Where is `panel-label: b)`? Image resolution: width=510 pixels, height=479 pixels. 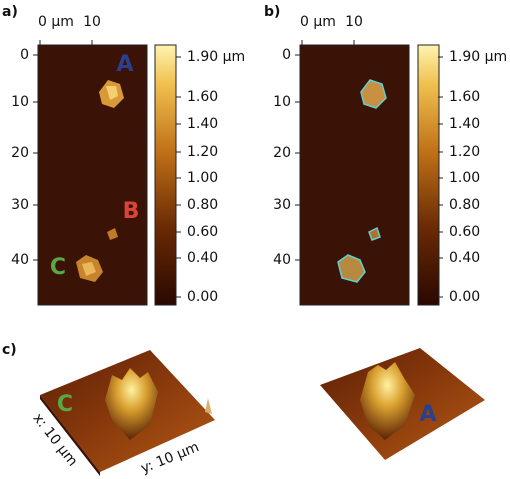
panel-label: b) is located at coordinates (272, 12).